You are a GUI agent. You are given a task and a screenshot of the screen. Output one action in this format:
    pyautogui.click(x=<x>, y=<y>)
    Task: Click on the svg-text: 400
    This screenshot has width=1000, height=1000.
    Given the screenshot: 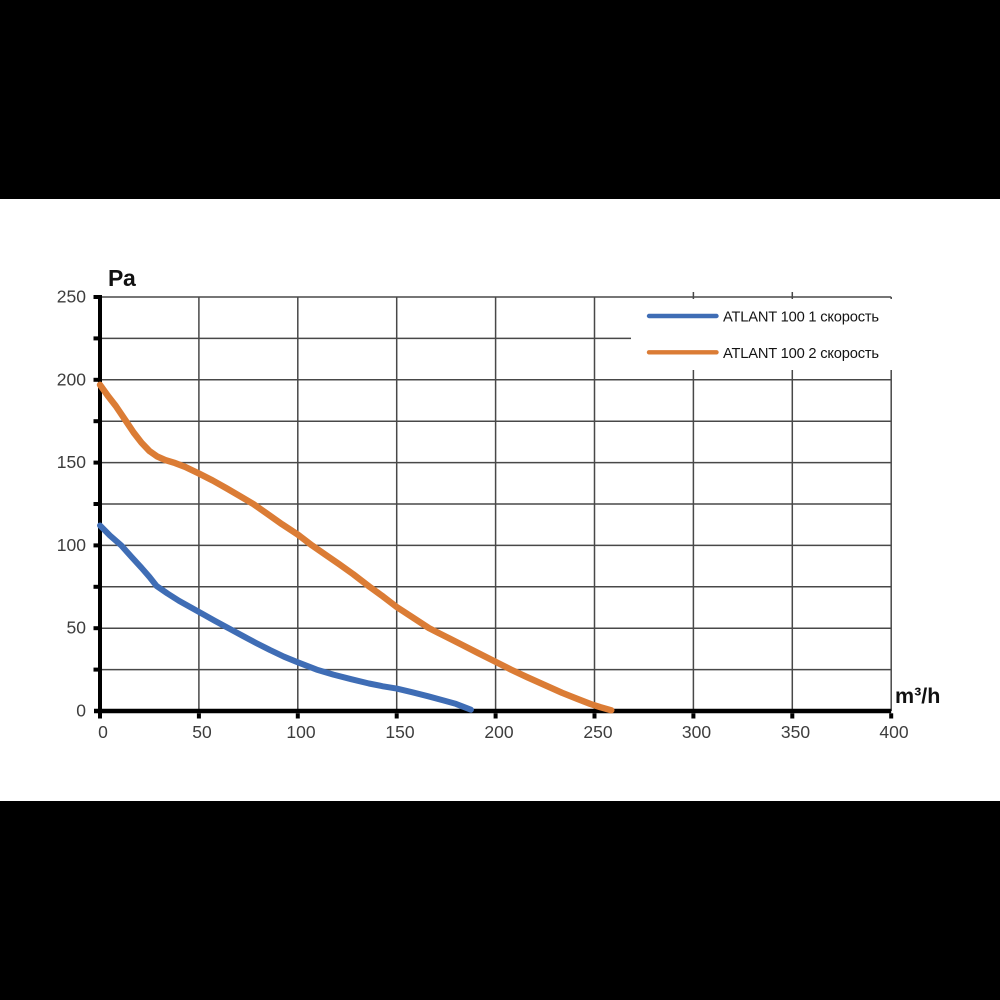 What is the action you would take?
    pyautogui.click(x=893, y=732)
    